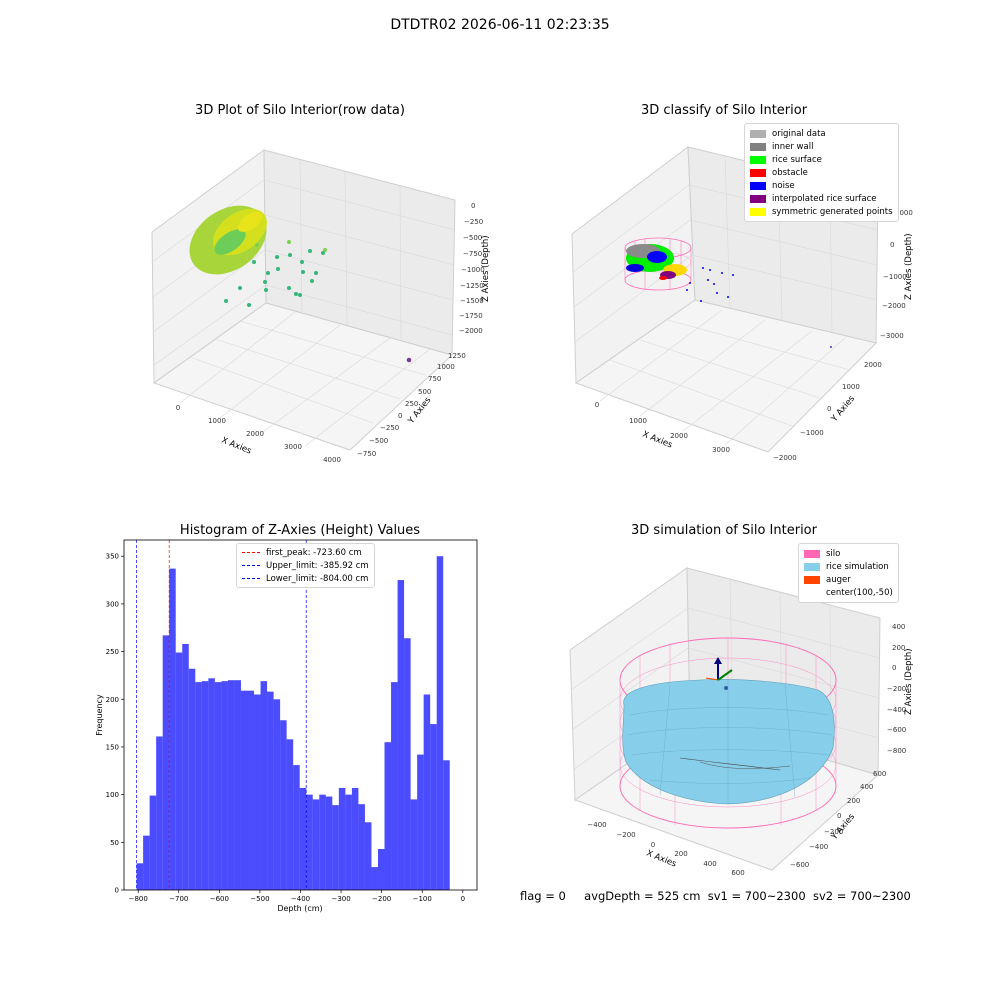  What do you see at coordinates (821, 146) in the screenshot?
I see `legend-item-inner-wall: inner wall` at bounding box center [821, 146].